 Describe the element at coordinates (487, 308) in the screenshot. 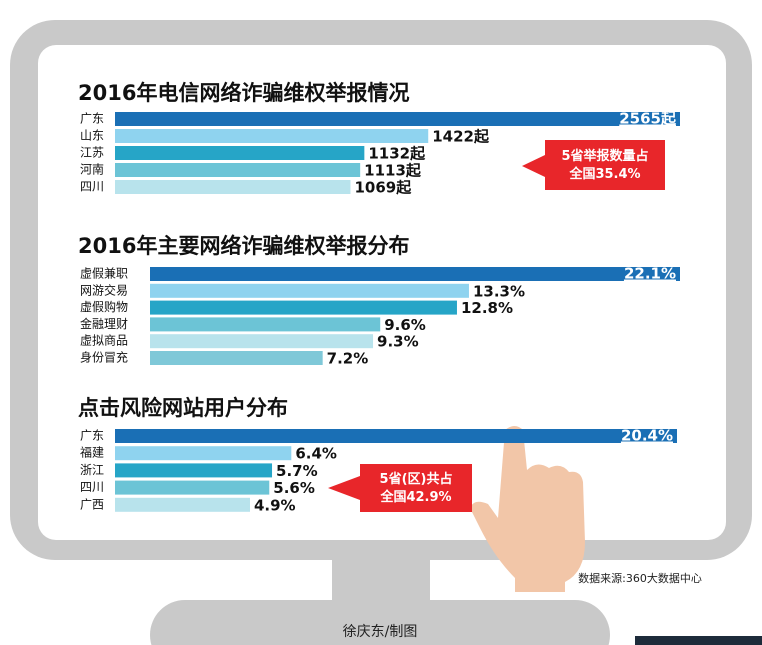

I see `value-label: 12.8%` at that location.